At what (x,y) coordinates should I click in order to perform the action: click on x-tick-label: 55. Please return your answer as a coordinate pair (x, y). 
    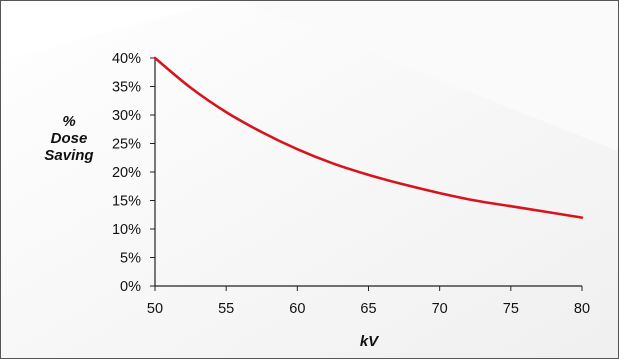
    Looking at the image, I should click on (226, 309).